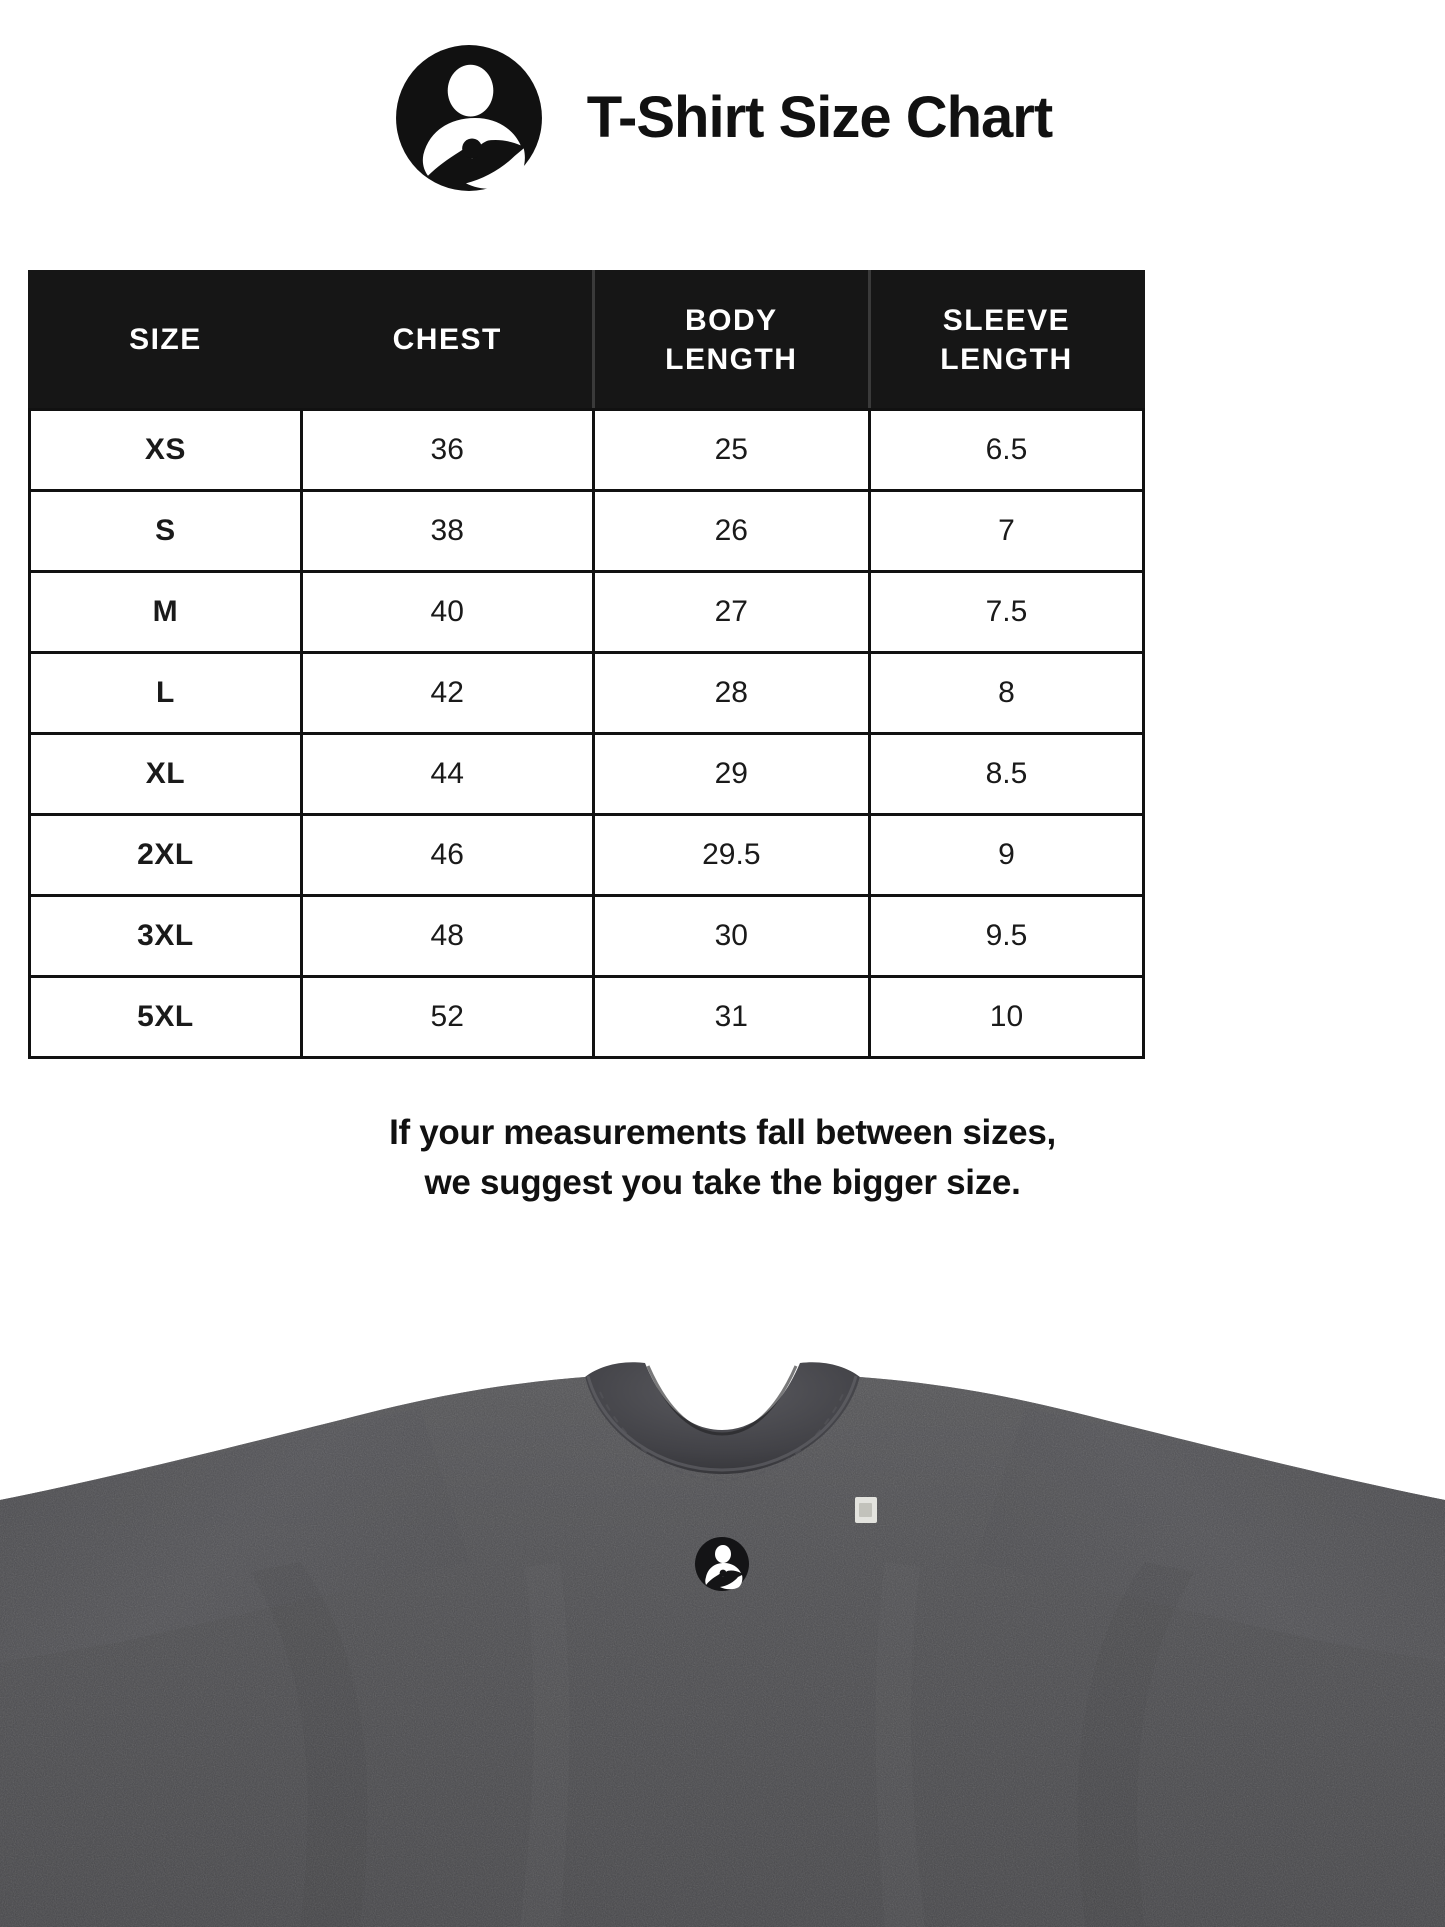 The image size is (1445, 1927). What do you see at coordinates (447, 340) in the screenshot?
I see `column-header-chest: CHEST` at bounding box center [447, 340].